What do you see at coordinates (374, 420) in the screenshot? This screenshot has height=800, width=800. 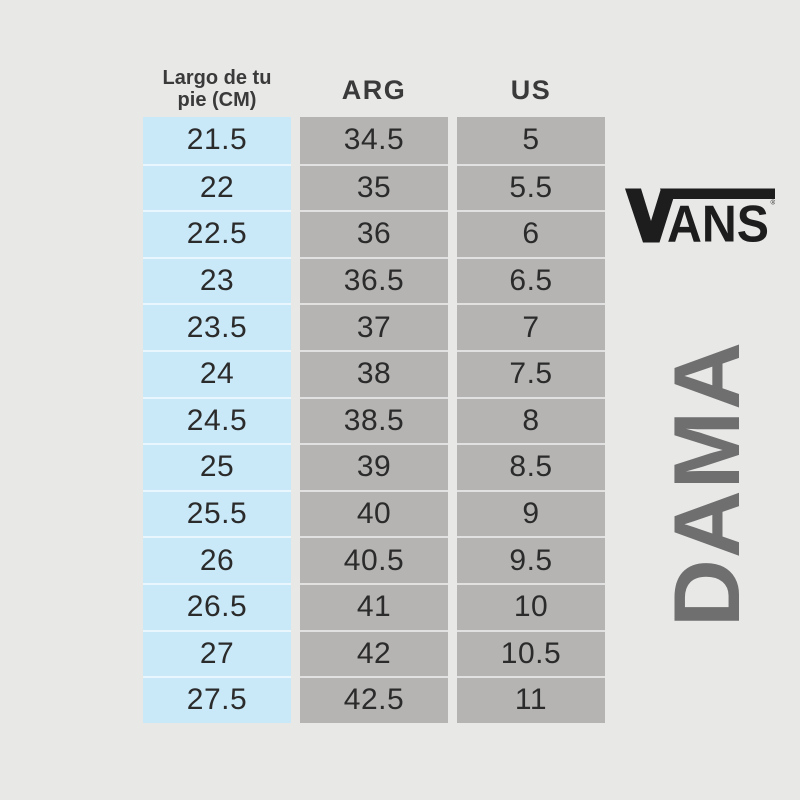 I see `table-cell-arg: 38.5` at bounding box center [374, 420].